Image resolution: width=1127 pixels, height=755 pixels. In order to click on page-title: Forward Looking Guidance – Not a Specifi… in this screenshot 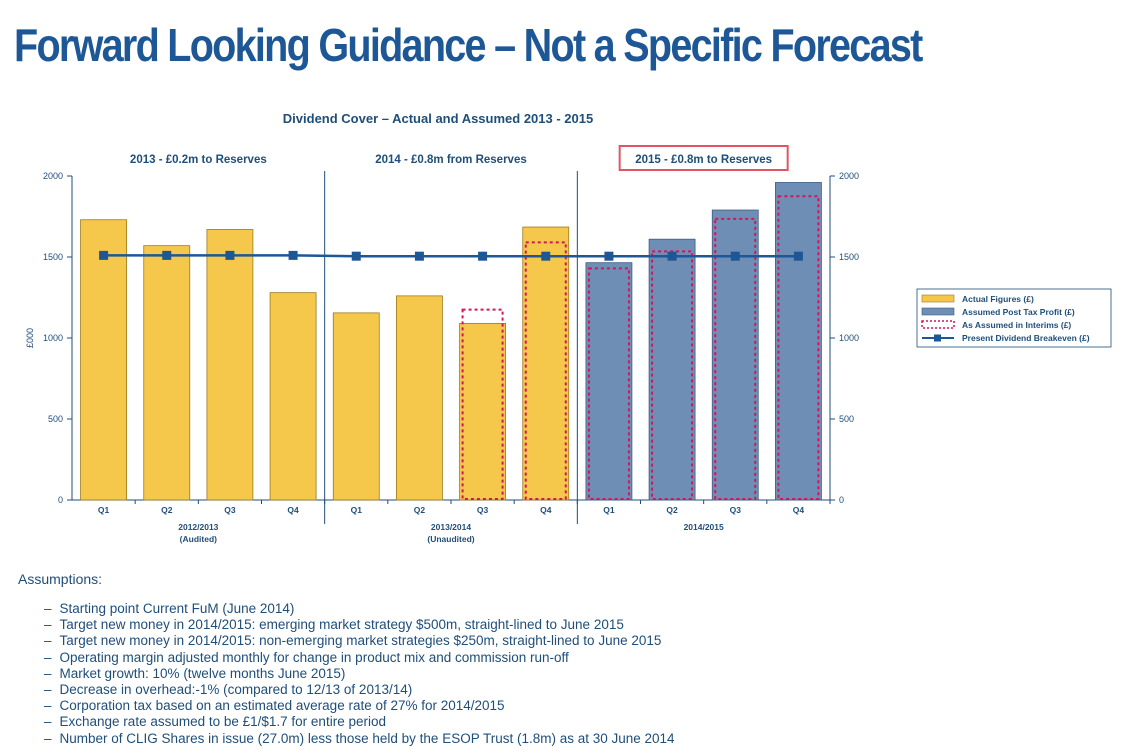, I will do `click(468, 45)`.